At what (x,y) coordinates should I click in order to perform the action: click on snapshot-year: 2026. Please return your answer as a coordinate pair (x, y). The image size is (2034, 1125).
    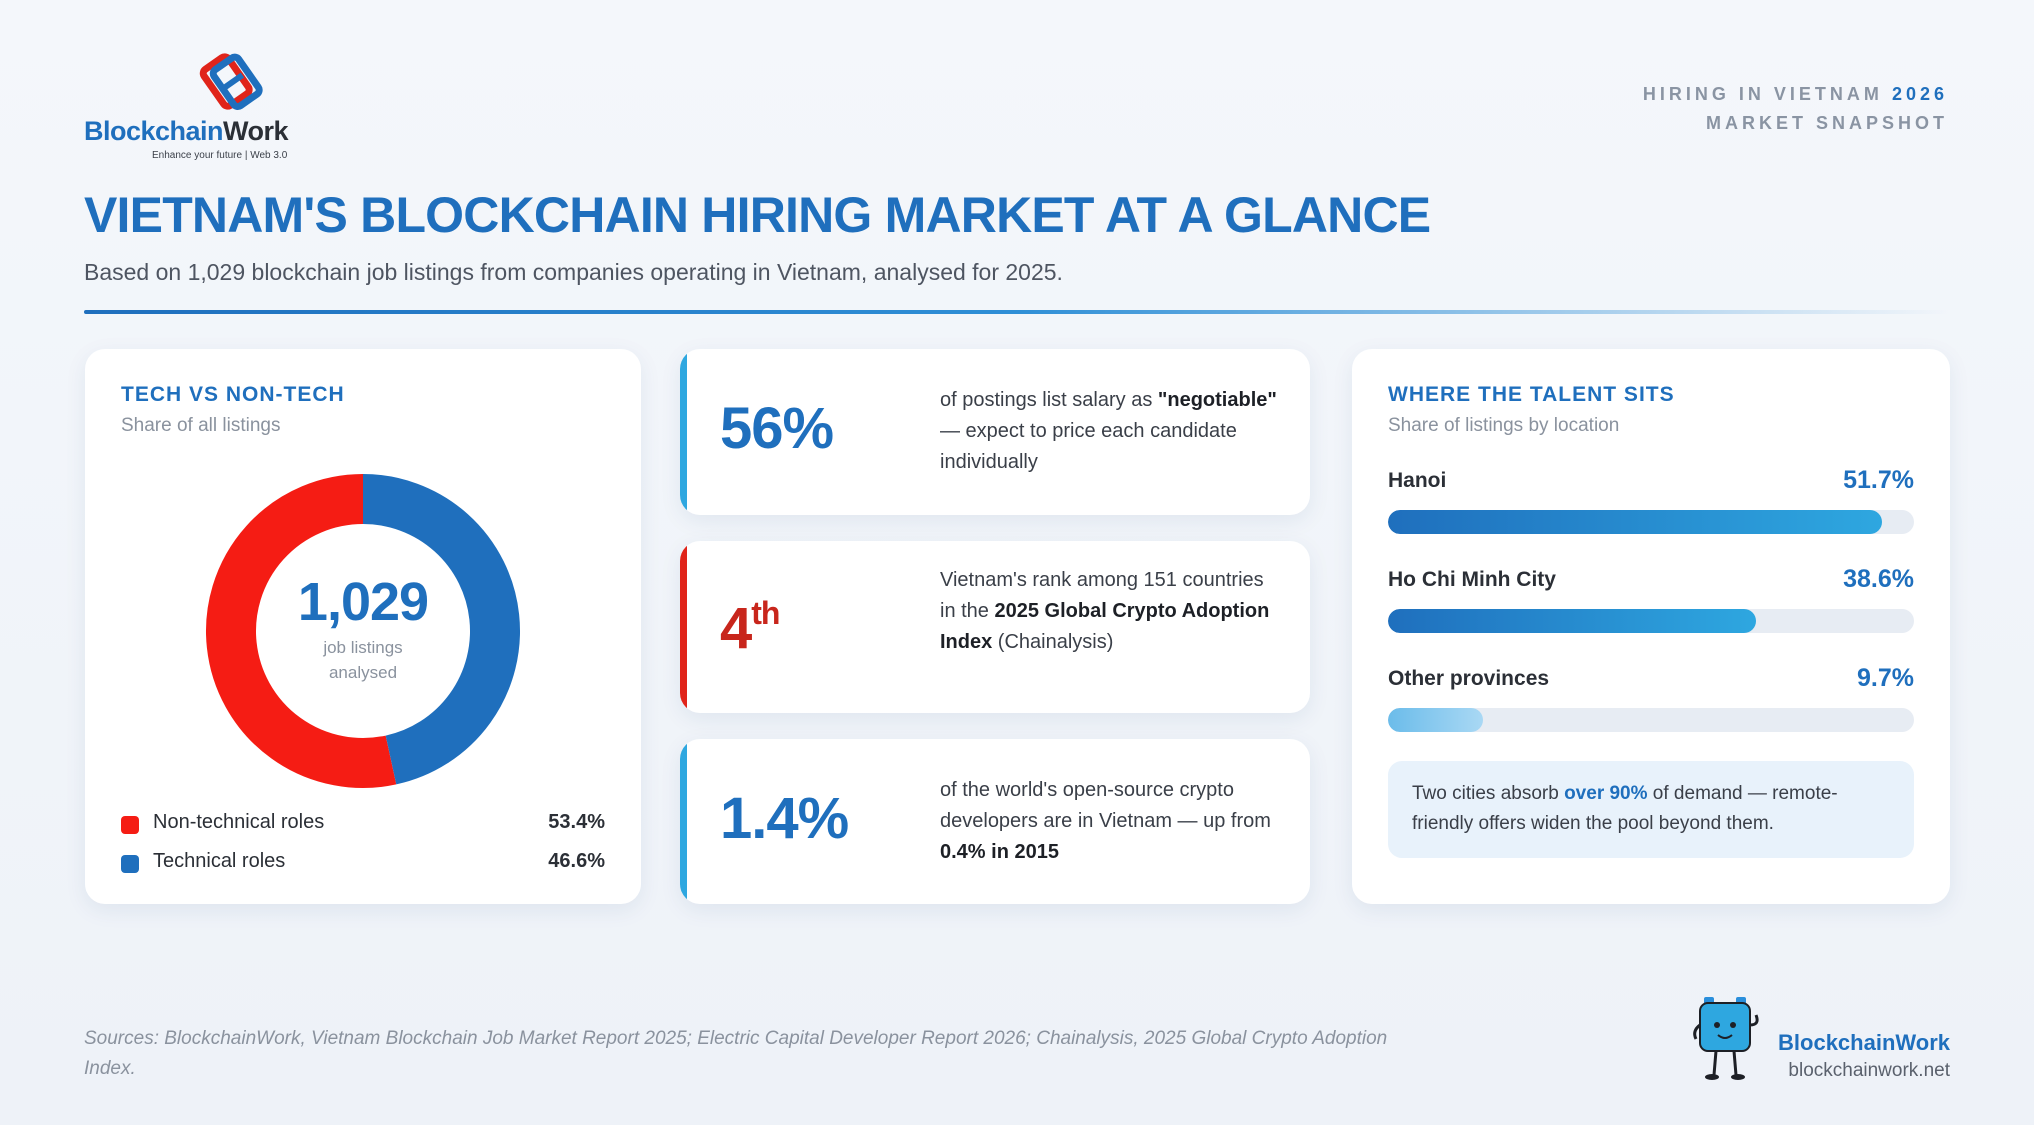
    Looking at the image, I should click on (1919, 94).